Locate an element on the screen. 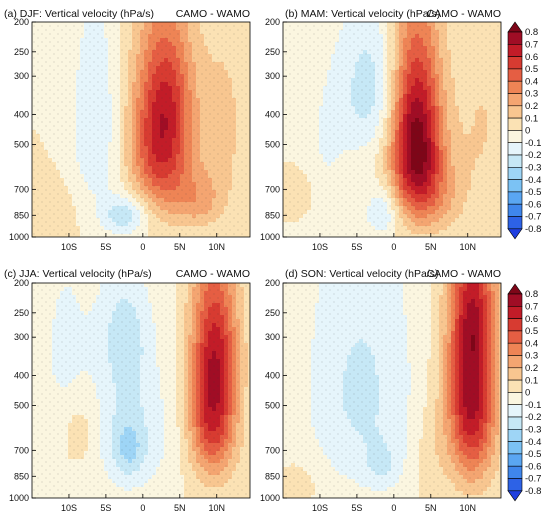 The width and height of the screenshot is (550, 523). y-tick-label: 250 is located at coordinates (21, 52).